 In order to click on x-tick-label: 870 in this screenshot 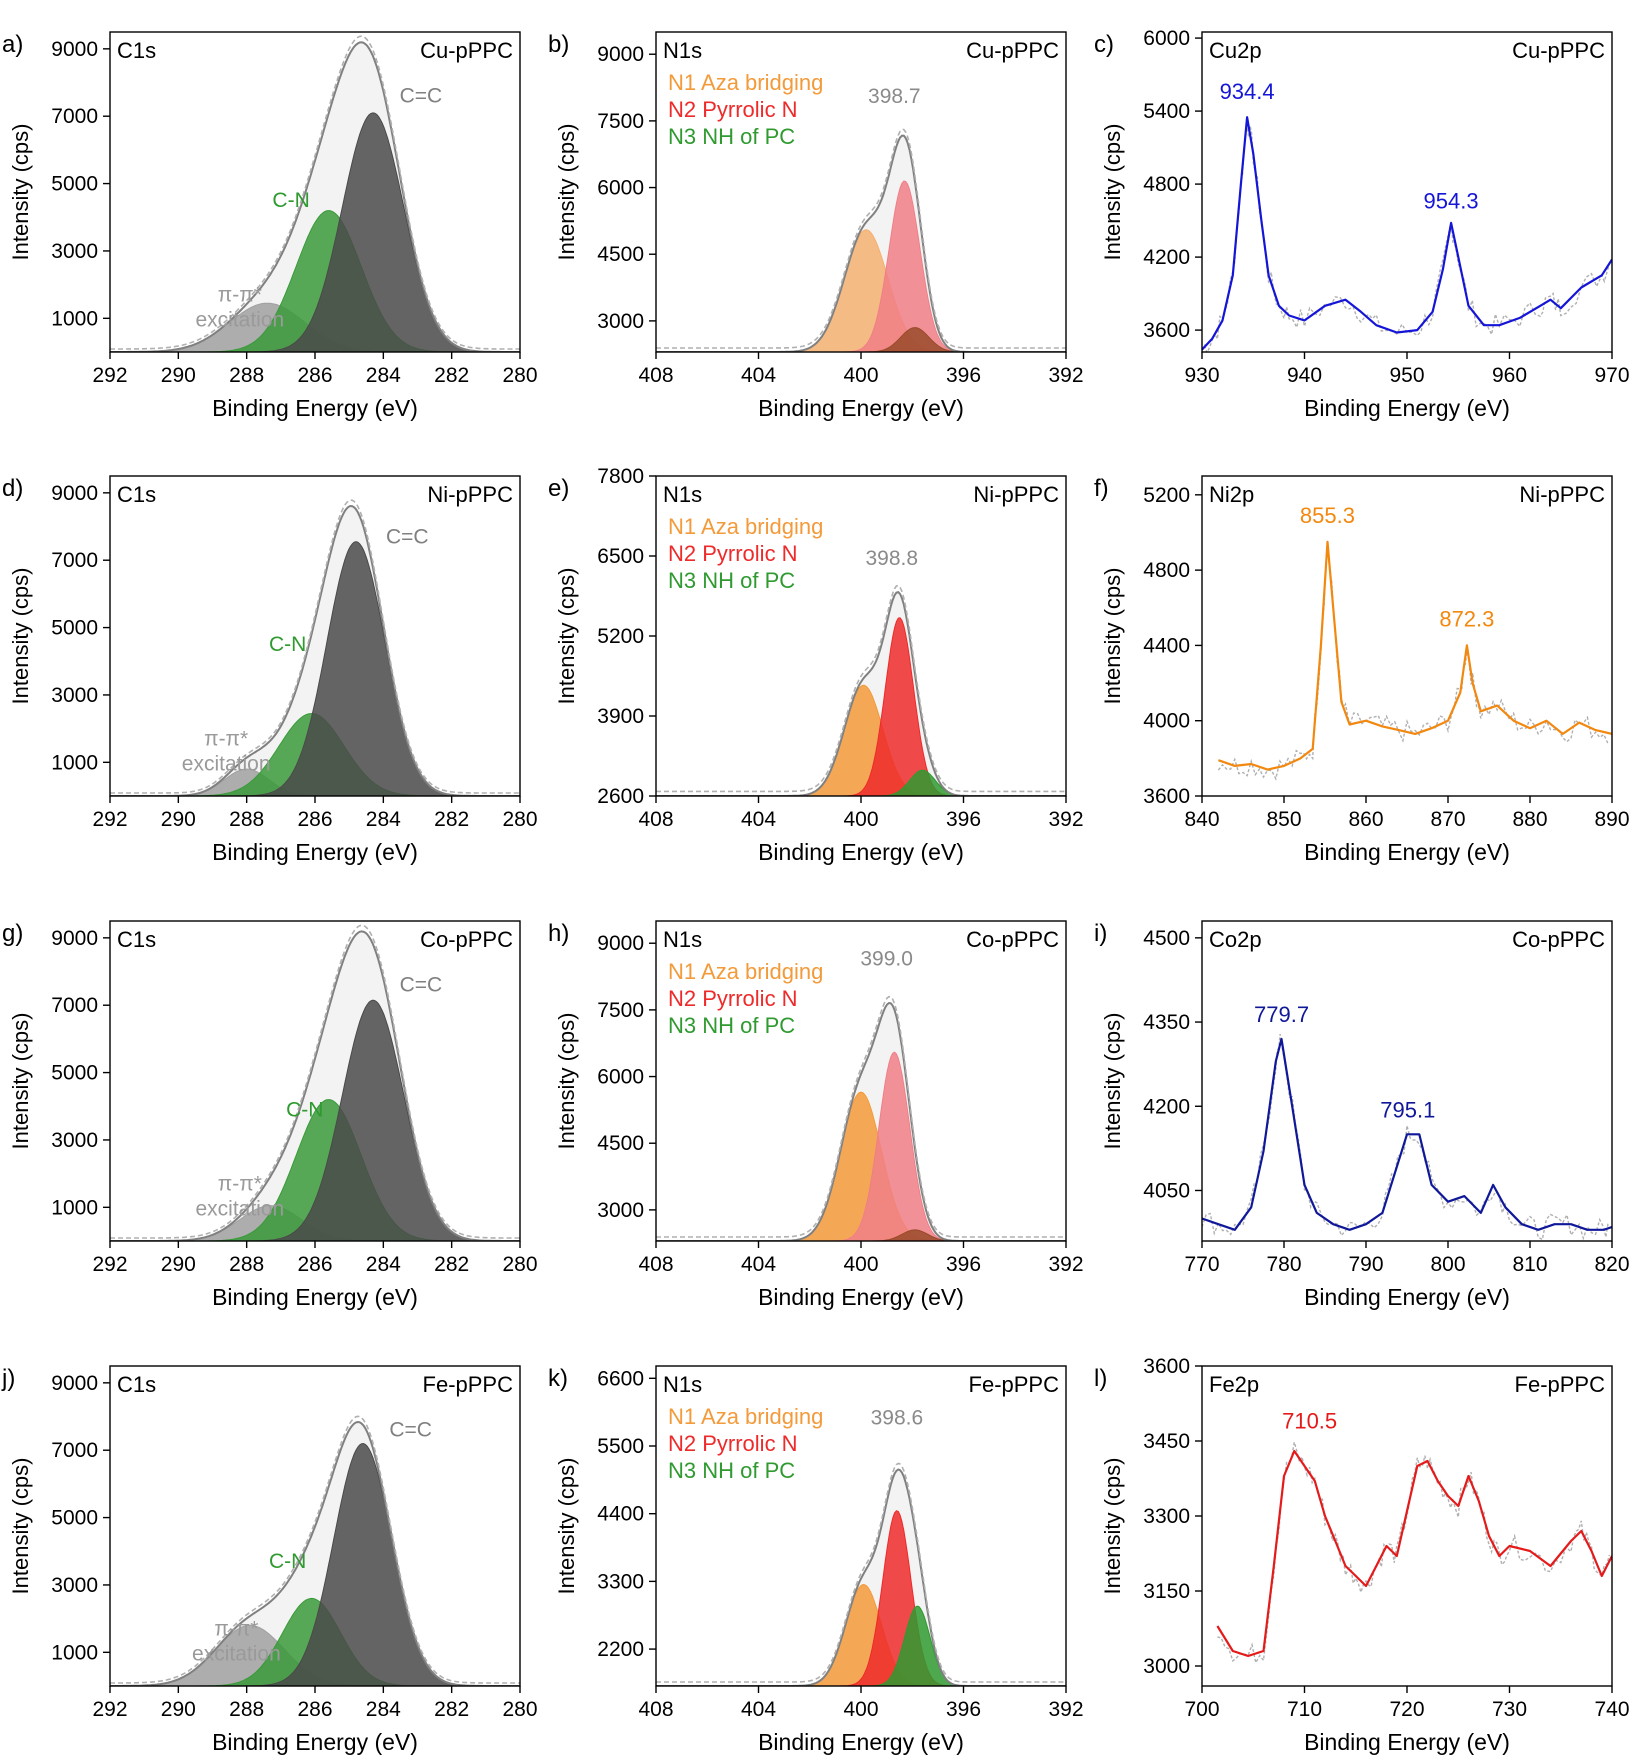, I will do `click(1447, 819)`.